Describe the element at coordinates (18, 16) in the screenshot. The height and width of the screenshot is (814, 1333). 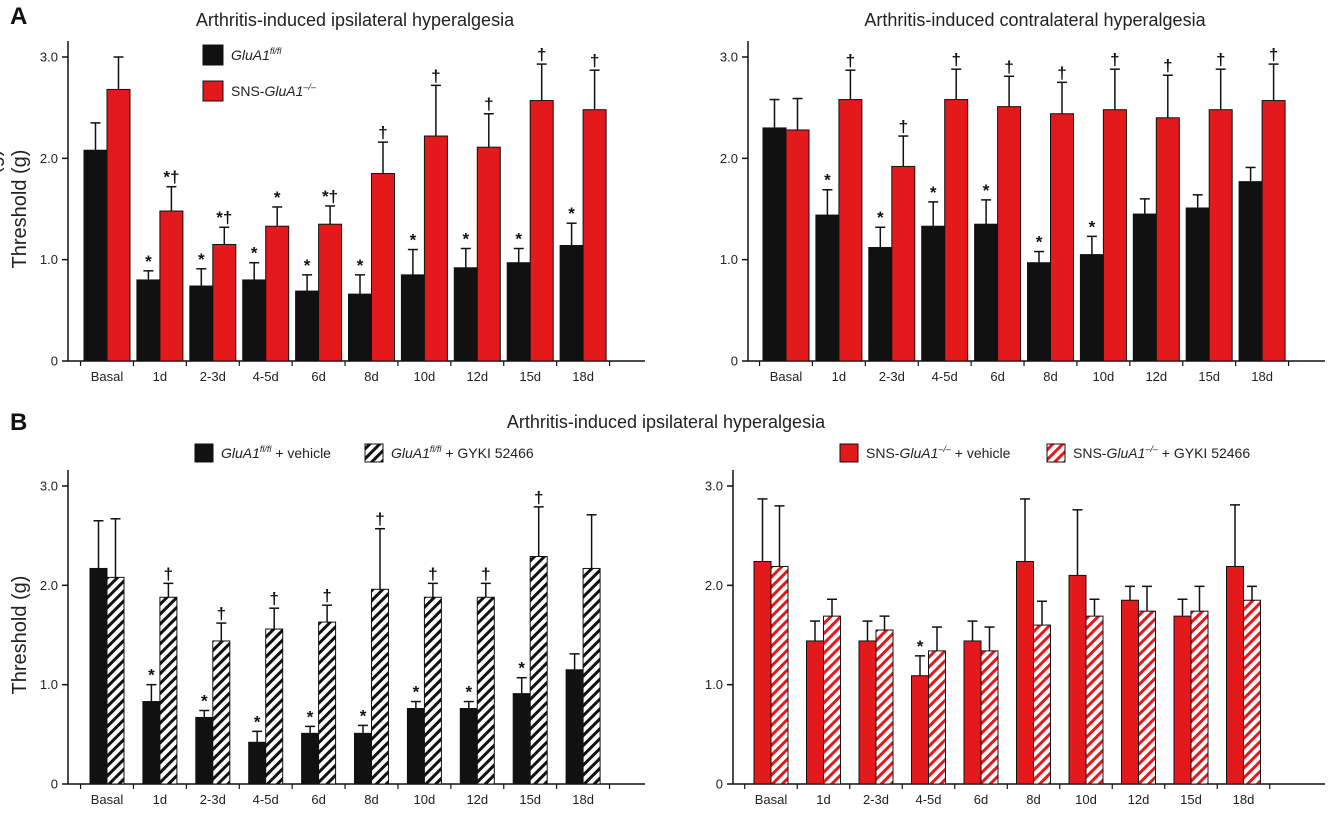
I see `panel-a-label: A` at that location.